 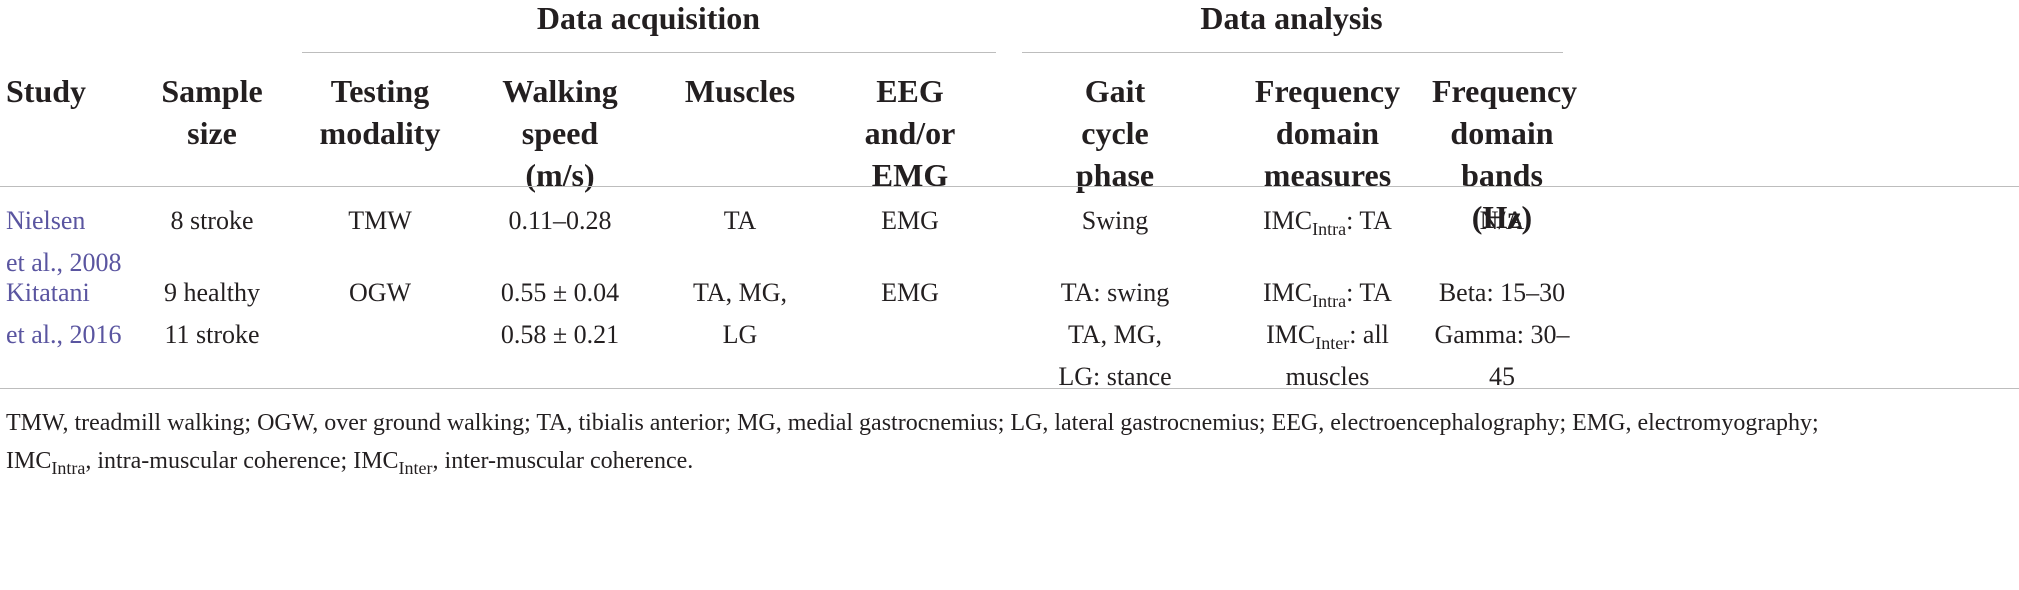 What do you see at coordinates (560, 133) in the screenshot?
I see `col-header-walking-speed: Walking speed (m/s)` at bounding box center [560, 133].